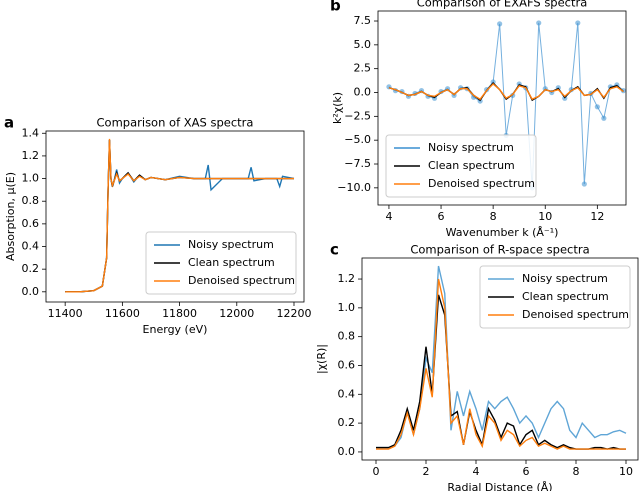 The width and height of the screenshot is (640, 491). I want to click on chart-title: Comparison of R-space spectra, so click(499, 250).